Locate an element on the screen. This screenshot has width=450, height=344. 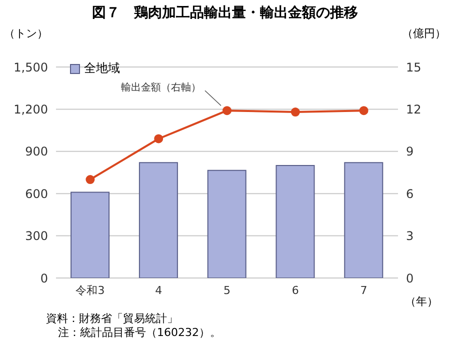
y2-tick-label: 3 is located at coordinates (410, 236).